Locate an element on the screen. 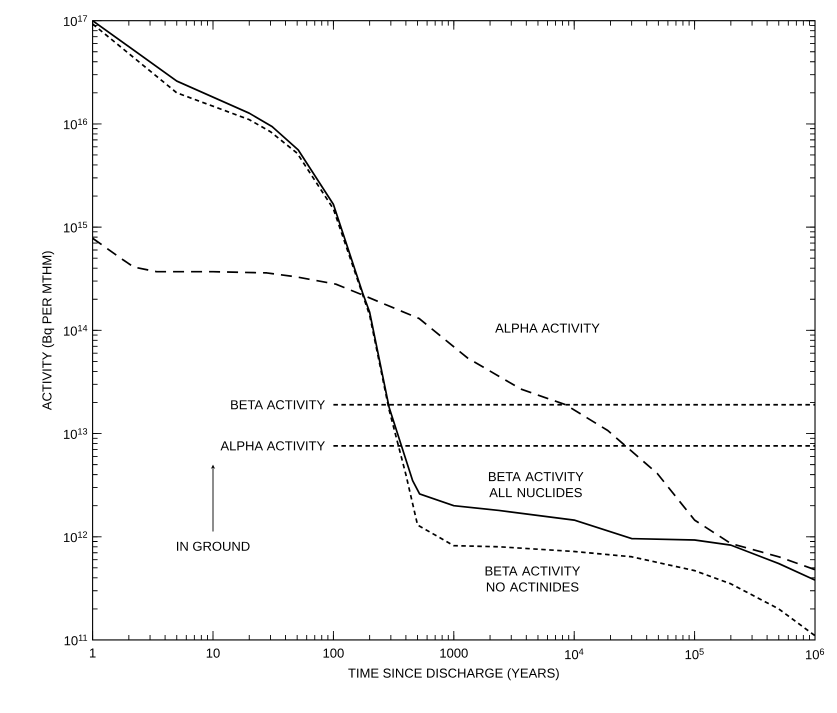 The width and height of the screenshot is (837, 713). x-tick-label: 10$^{5}$ is located at coordinates (695, 654).